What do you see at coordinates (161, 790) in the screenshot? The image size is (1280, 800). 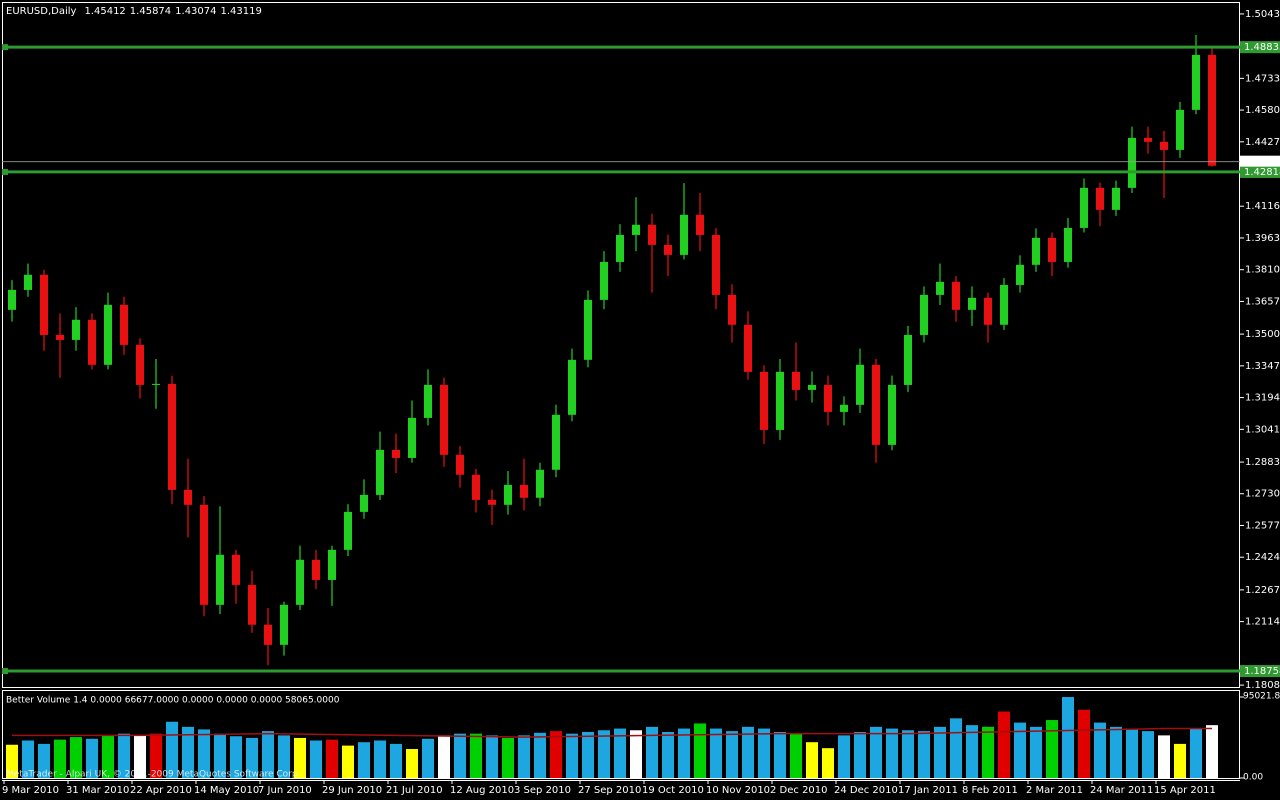 I see `x-tick-label: 22 Apr 2010` at bounding box center [161, 790].